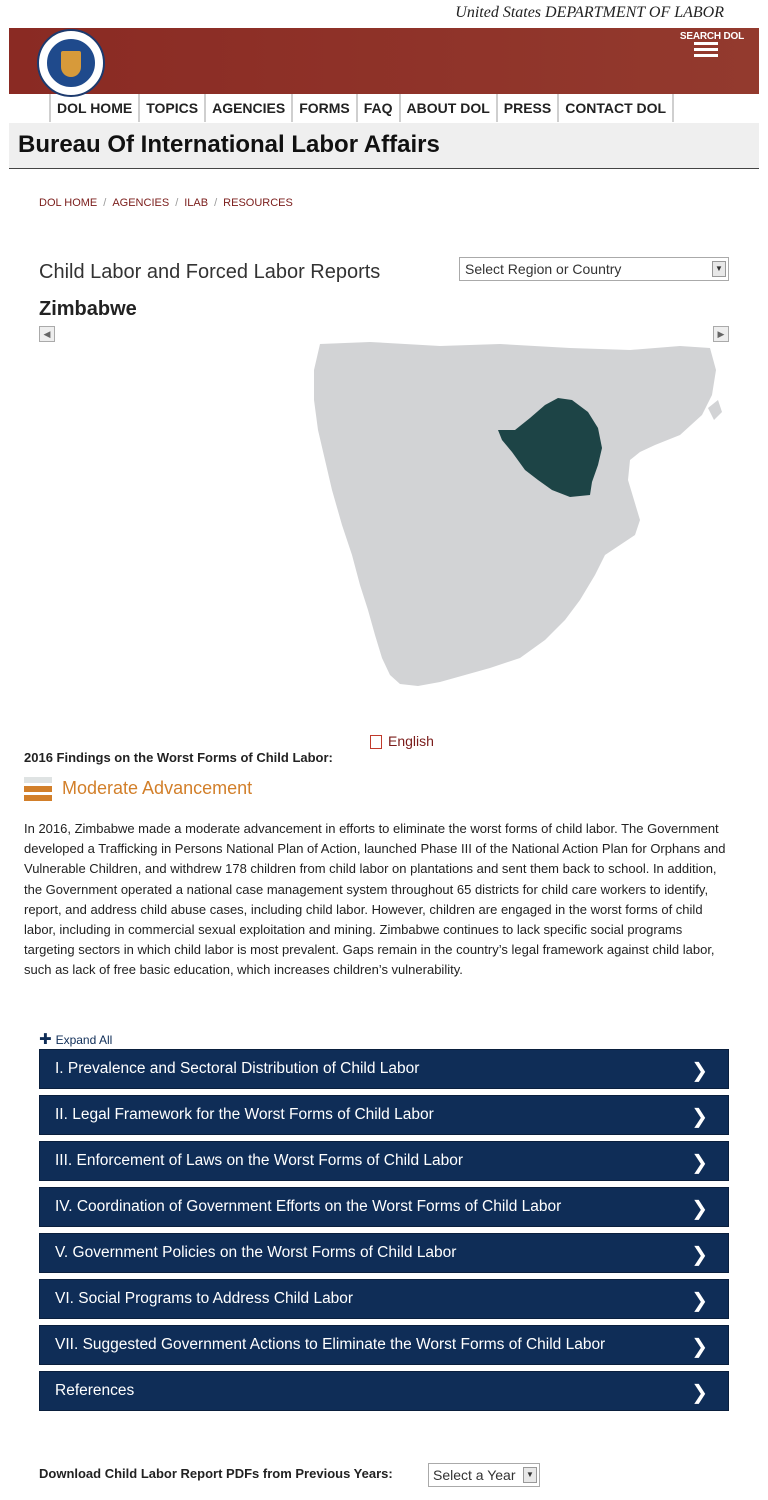 This screenshot has width=768, height=1500. What do you see at coordinates (384, 1391) in the screenshot?
I see `accordion-section-references: References ❯` at bounding box center [384, 1391].